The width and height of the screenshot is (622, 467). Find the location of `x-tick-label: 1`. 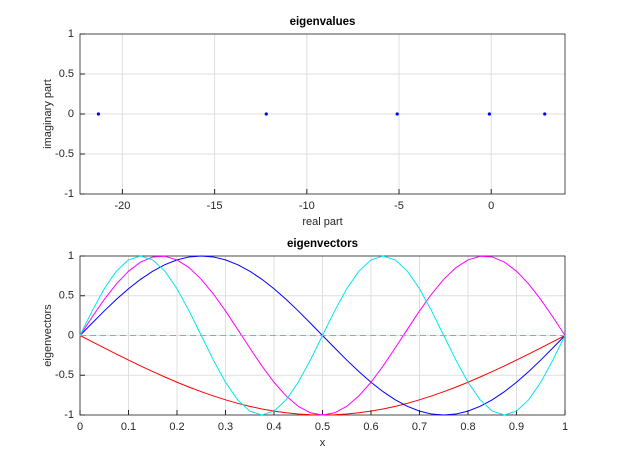

x-tick-label: 1 is located at coordinates (565, 427).